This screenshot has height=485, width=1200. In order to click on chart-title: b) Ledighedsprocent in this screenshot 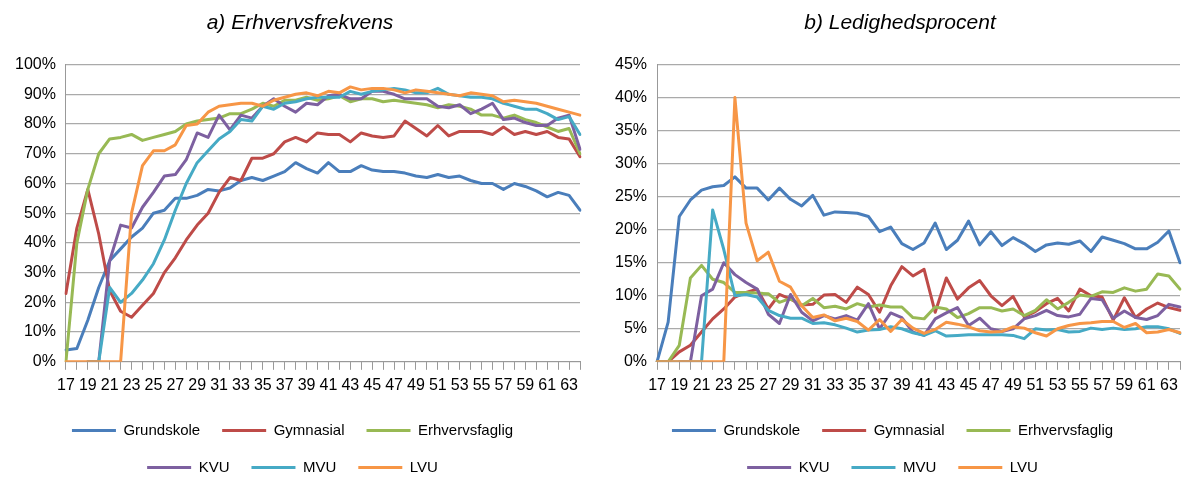, I will do `click(900, 22)`.